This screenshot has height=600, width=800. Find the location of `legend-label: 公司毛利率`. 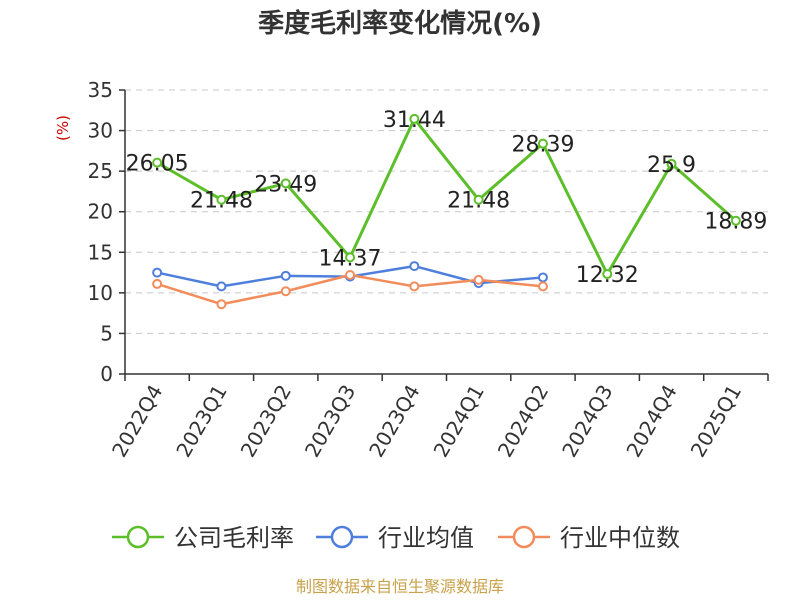

legend-label: 公司毛利率 is located at coordinates (234, 538).